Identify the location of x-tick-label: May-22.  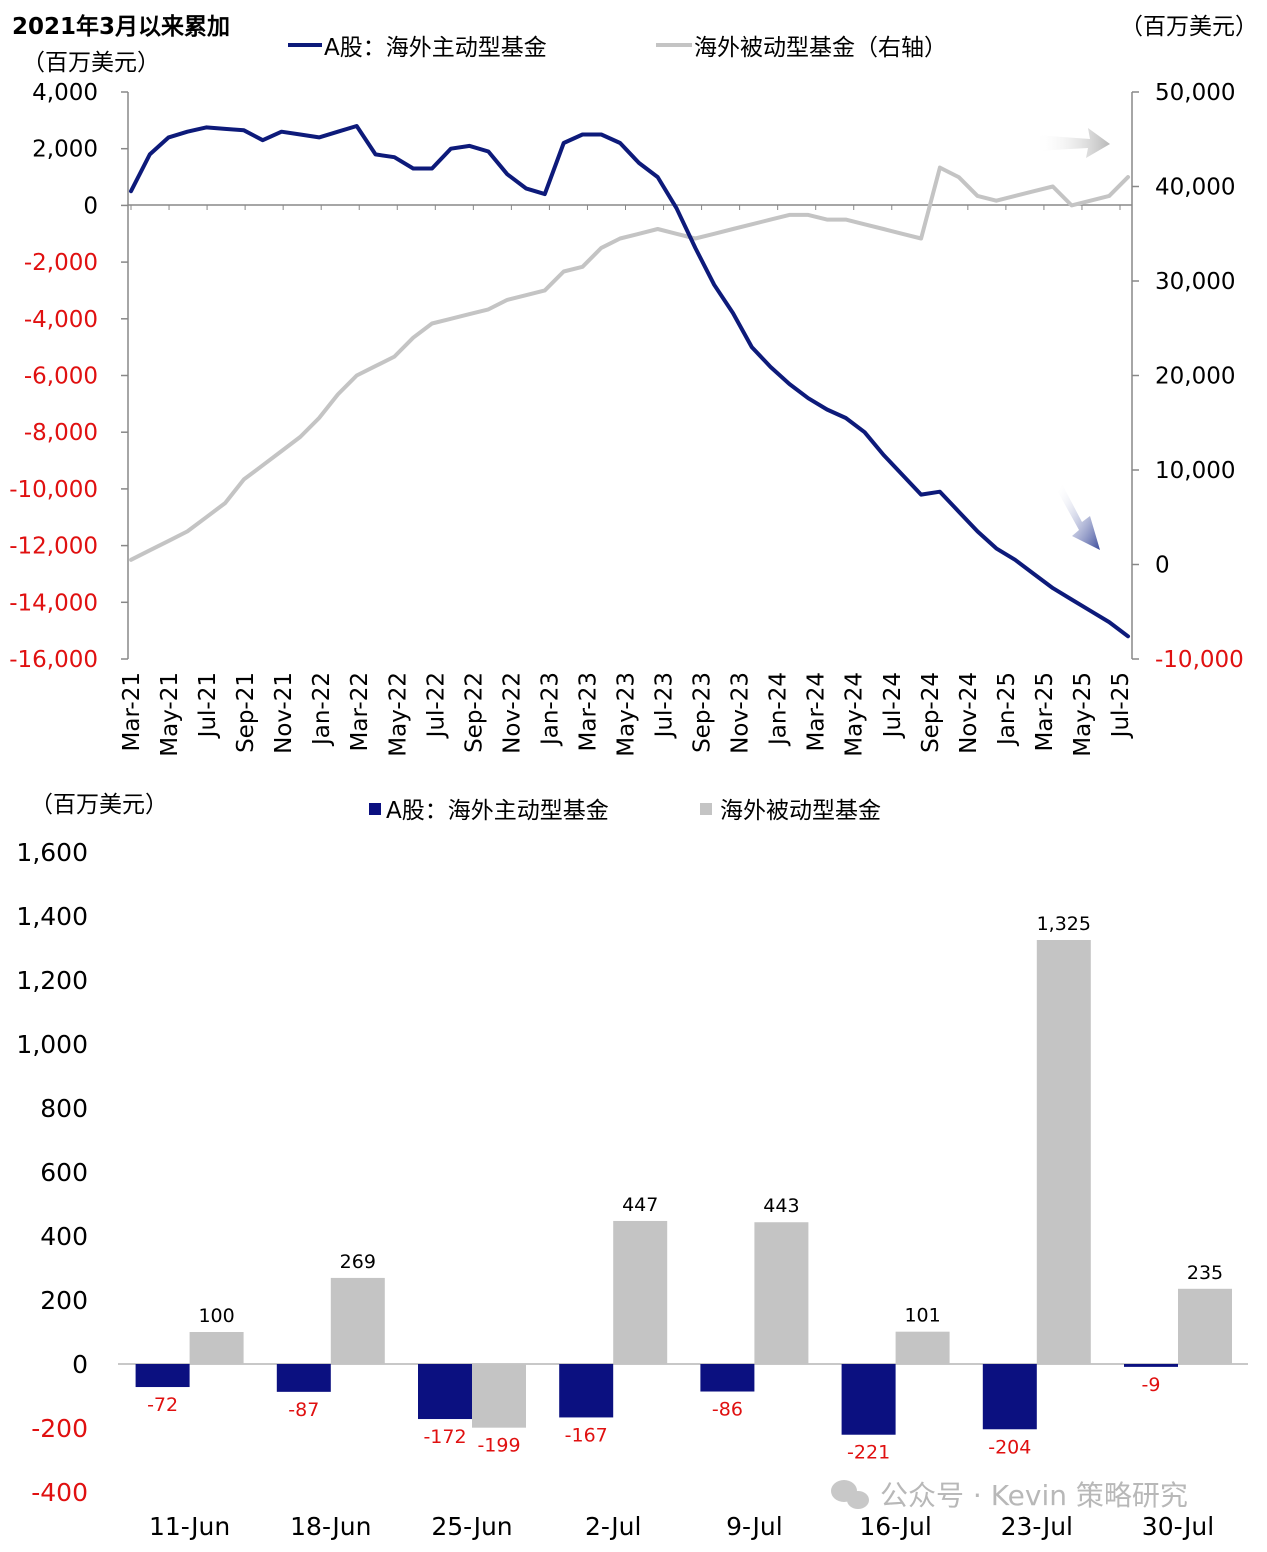
(398, 714).